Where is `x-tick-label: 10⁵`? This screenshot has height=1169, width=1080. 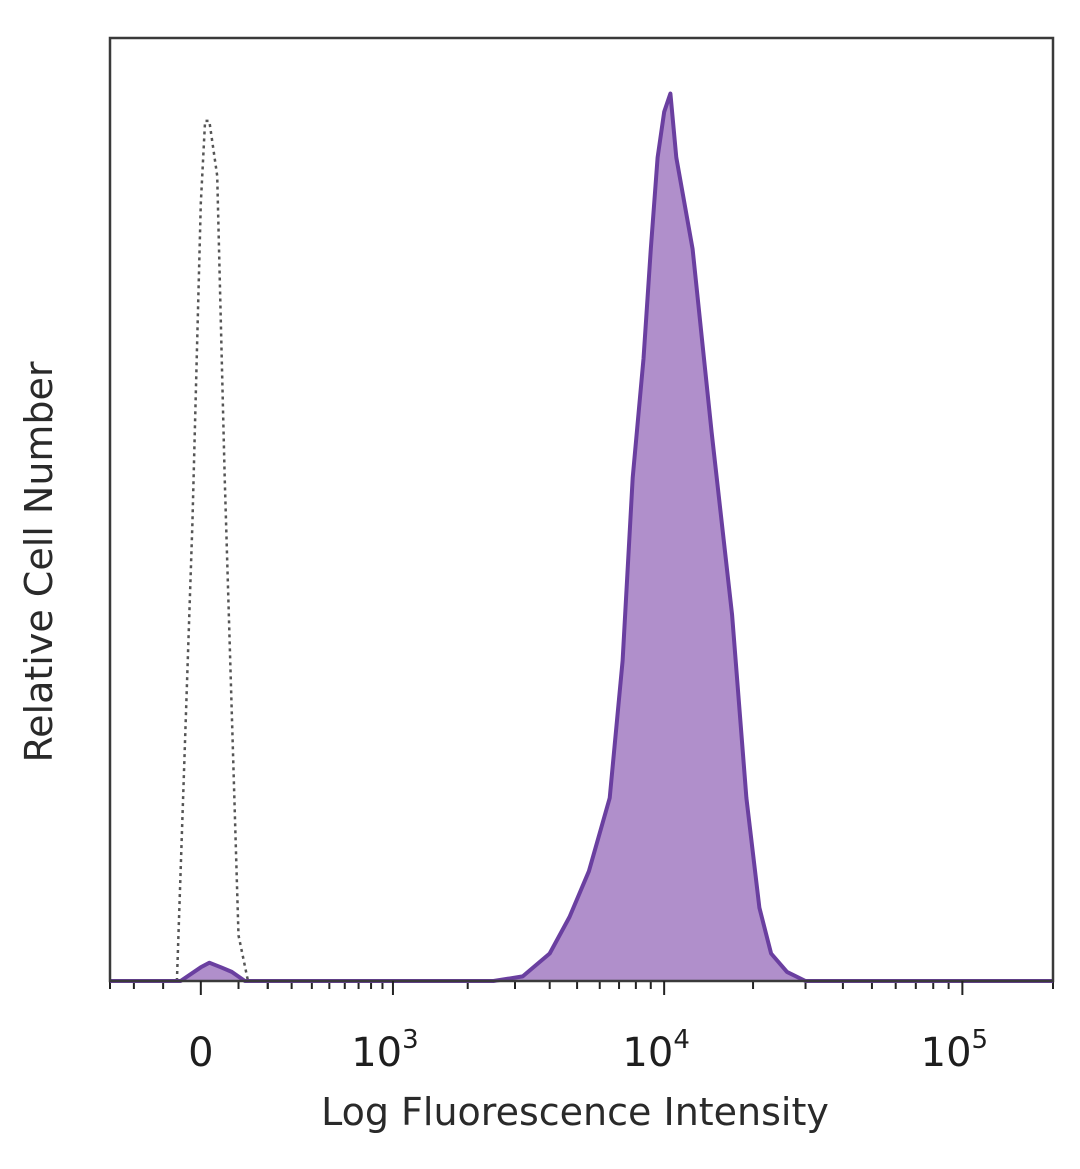 x-tick-label: 10⁵ is located at coordinates (954, 1050).